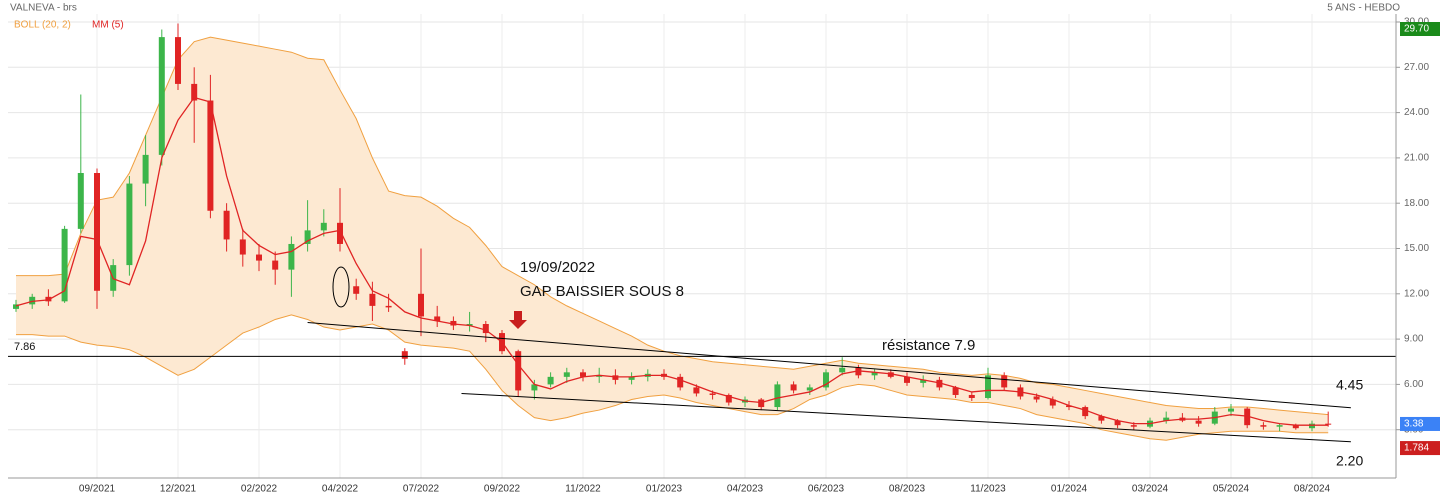 This screenshot has height=499, width=1445. I want to click on x-tick-label: 11/2023, so click(988, 489).